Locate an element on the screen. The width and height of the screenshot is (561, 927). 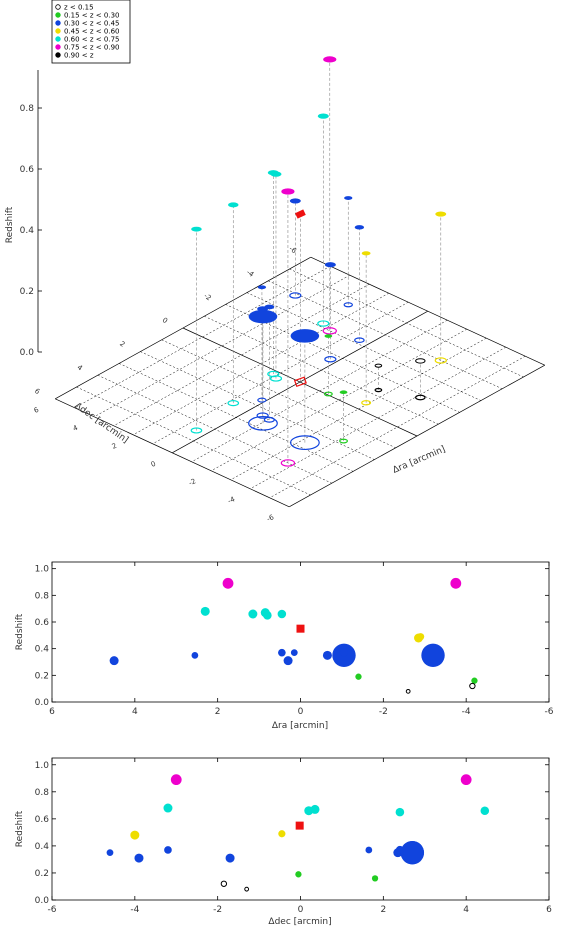
x-tick-label: -2 is located at coordinates (217, 910).